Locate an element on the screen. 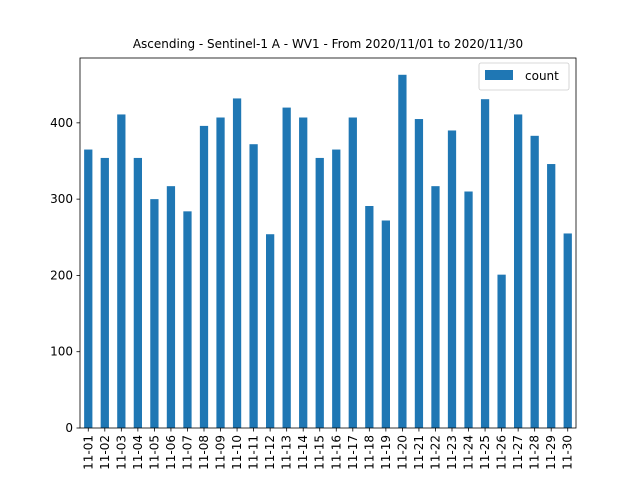  legend-box is located at coordinates (524, 76).